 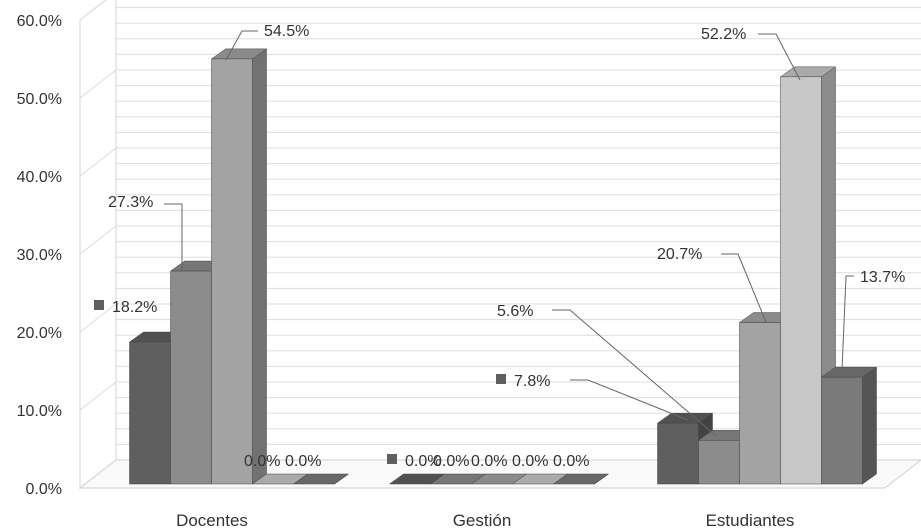 I want to click on y-tick-label: 10.0%, so click(x=39, y=411).